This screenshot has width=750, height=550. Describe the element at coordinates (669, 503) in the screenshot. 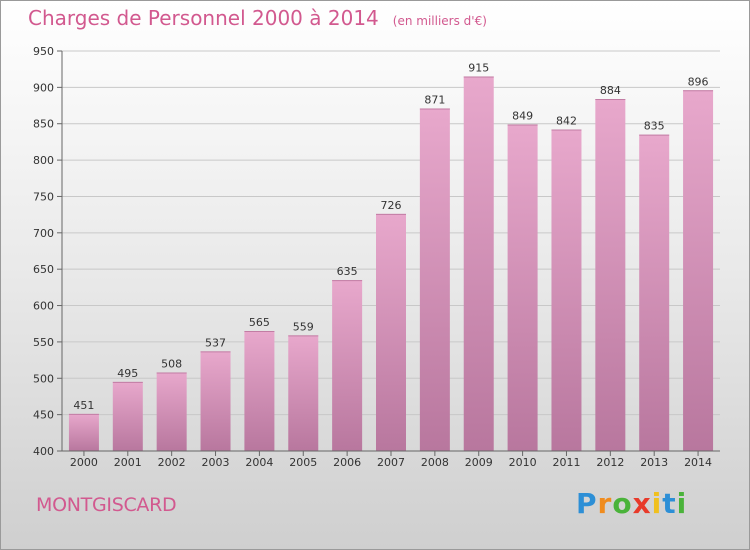

I see `logo-letter: t` at that location.